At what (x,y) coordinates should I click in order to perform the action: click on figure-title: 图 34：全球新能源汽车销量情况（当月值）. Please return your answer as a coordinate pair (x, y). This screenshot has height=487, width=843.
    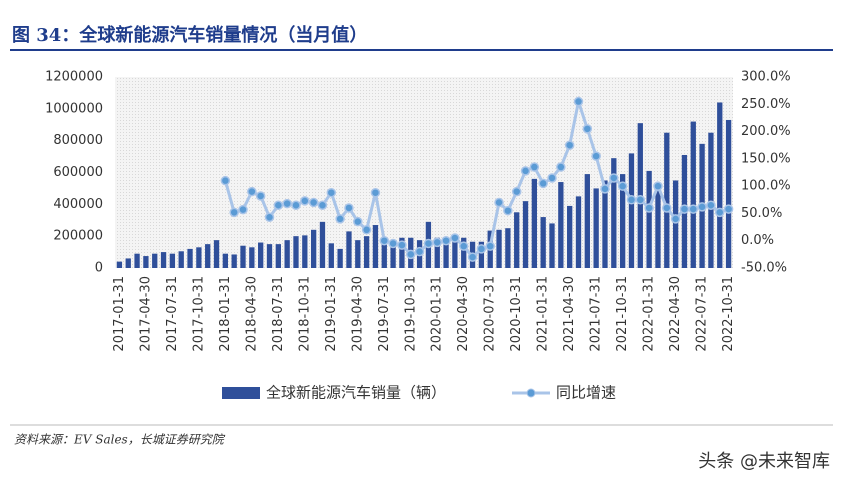
    Looking at the image, I should click on (189, 35).